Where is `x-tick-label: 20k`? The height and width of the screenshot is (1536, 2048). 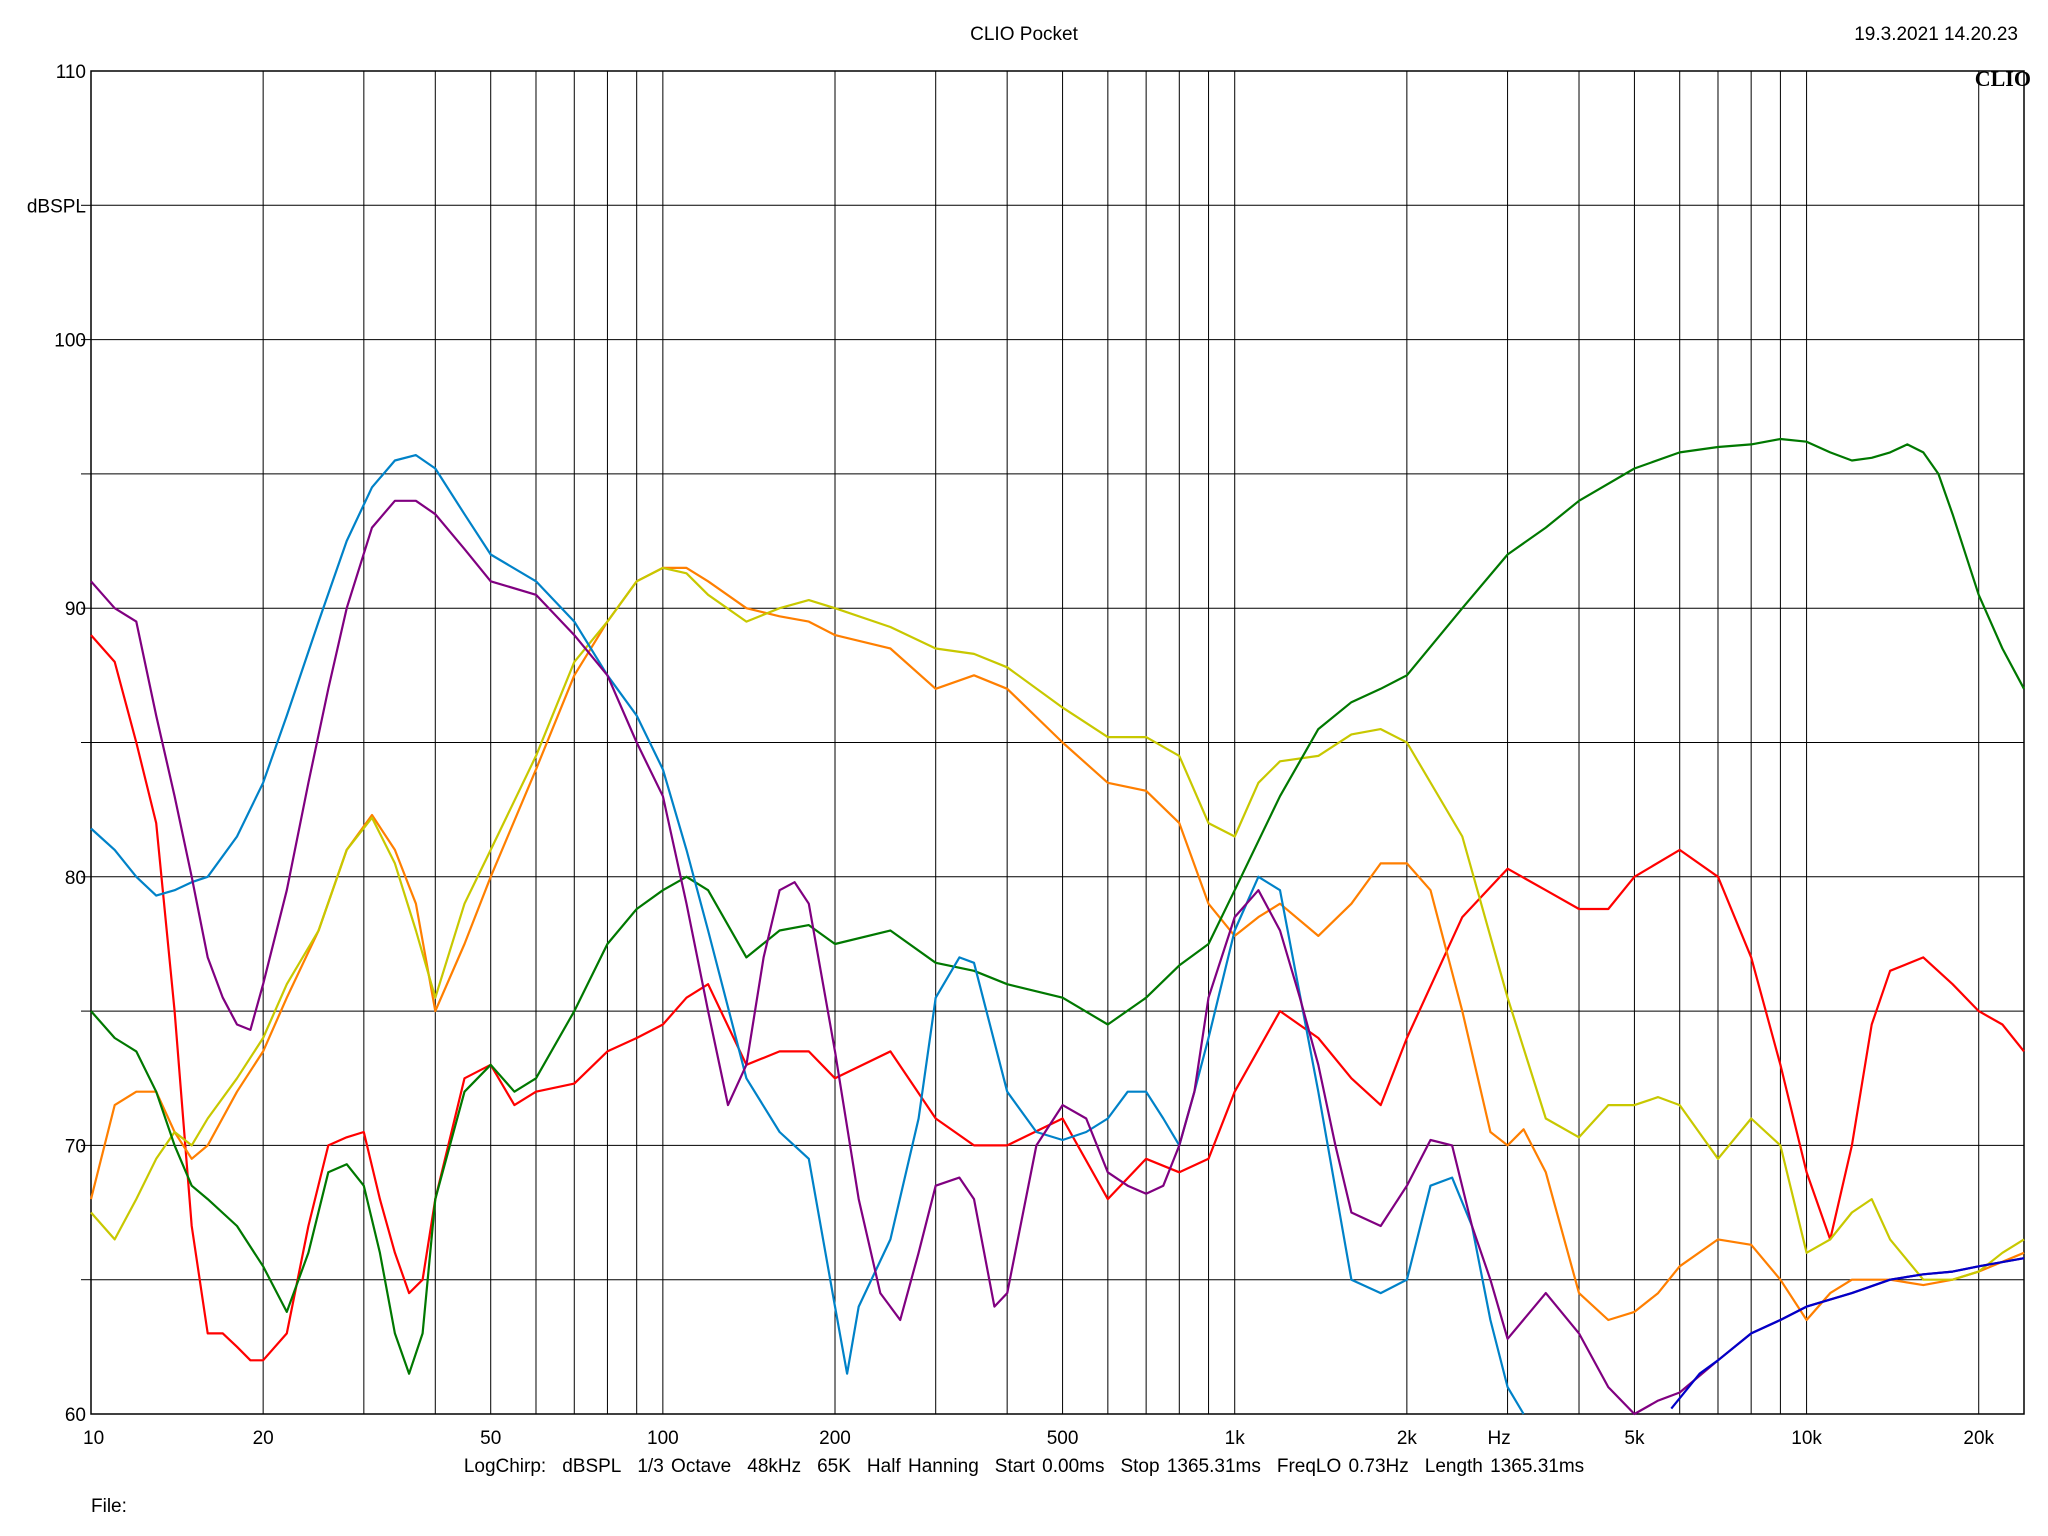
x-tick-label: 20k is located at coordinates (1978, 1438).